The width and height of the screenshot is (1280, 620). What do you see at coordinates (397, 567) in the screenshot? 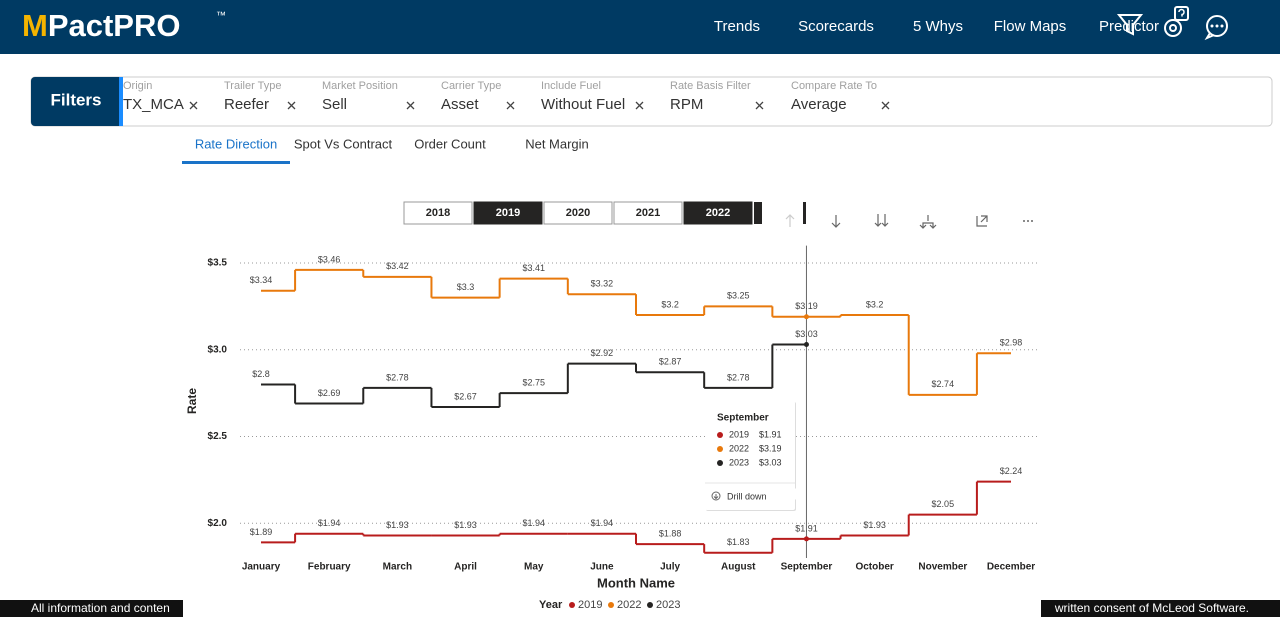
I see `x-tick-label: March` at bounding box center [397, 567].